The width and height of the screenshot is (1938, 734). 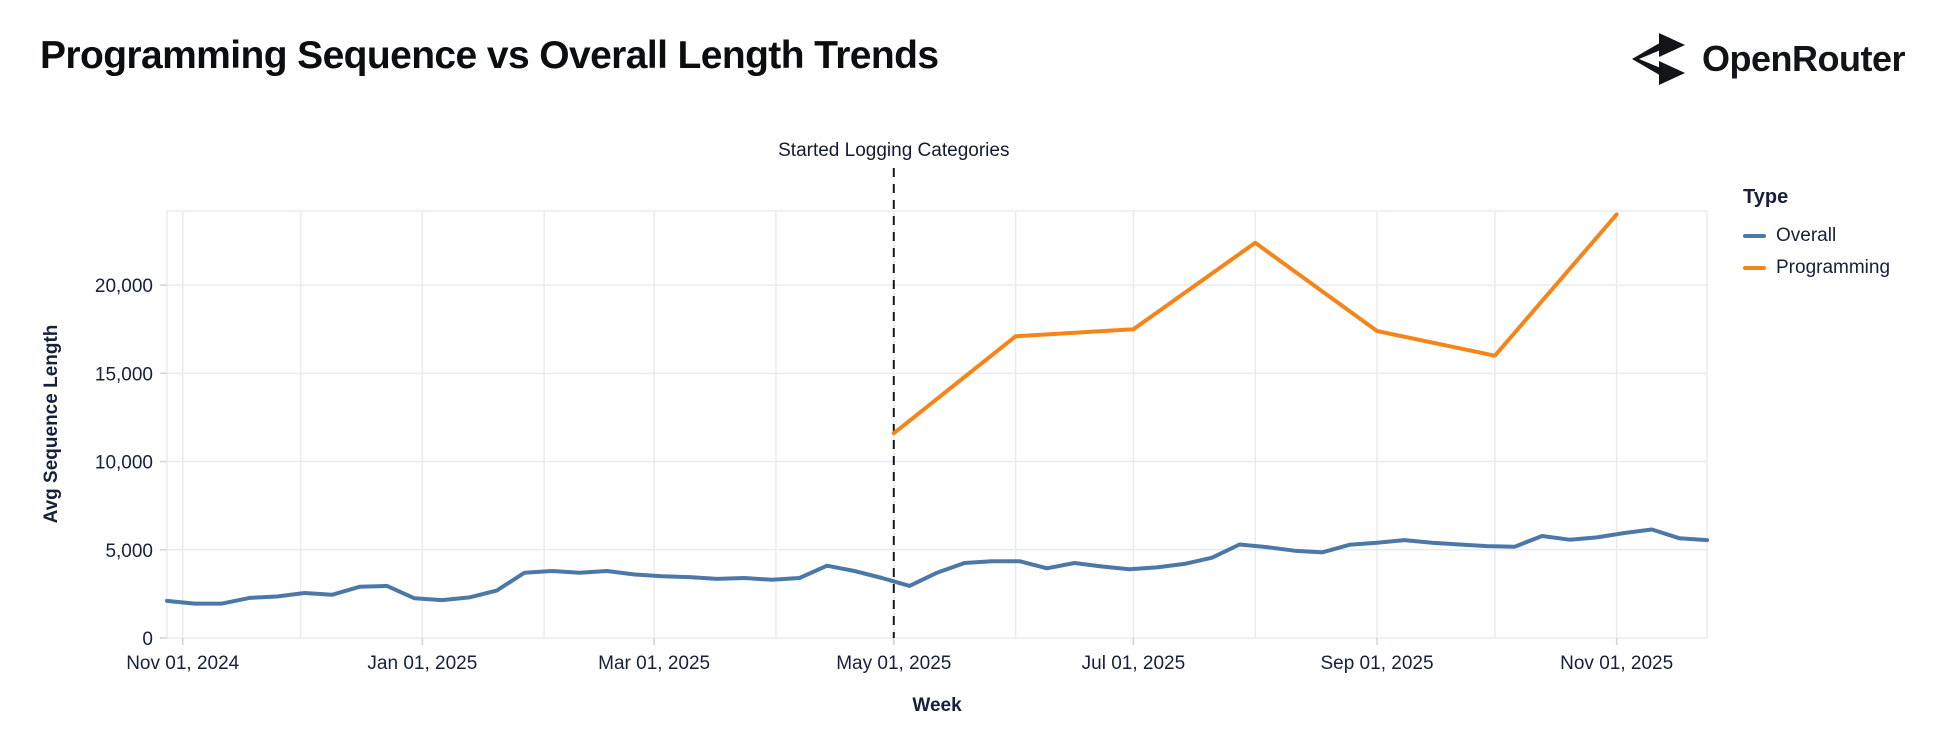 What do you see at coordinates (1806, 235) in the screenshot?
I see `legend-label: Overall` at bounding box center [1806, 235].